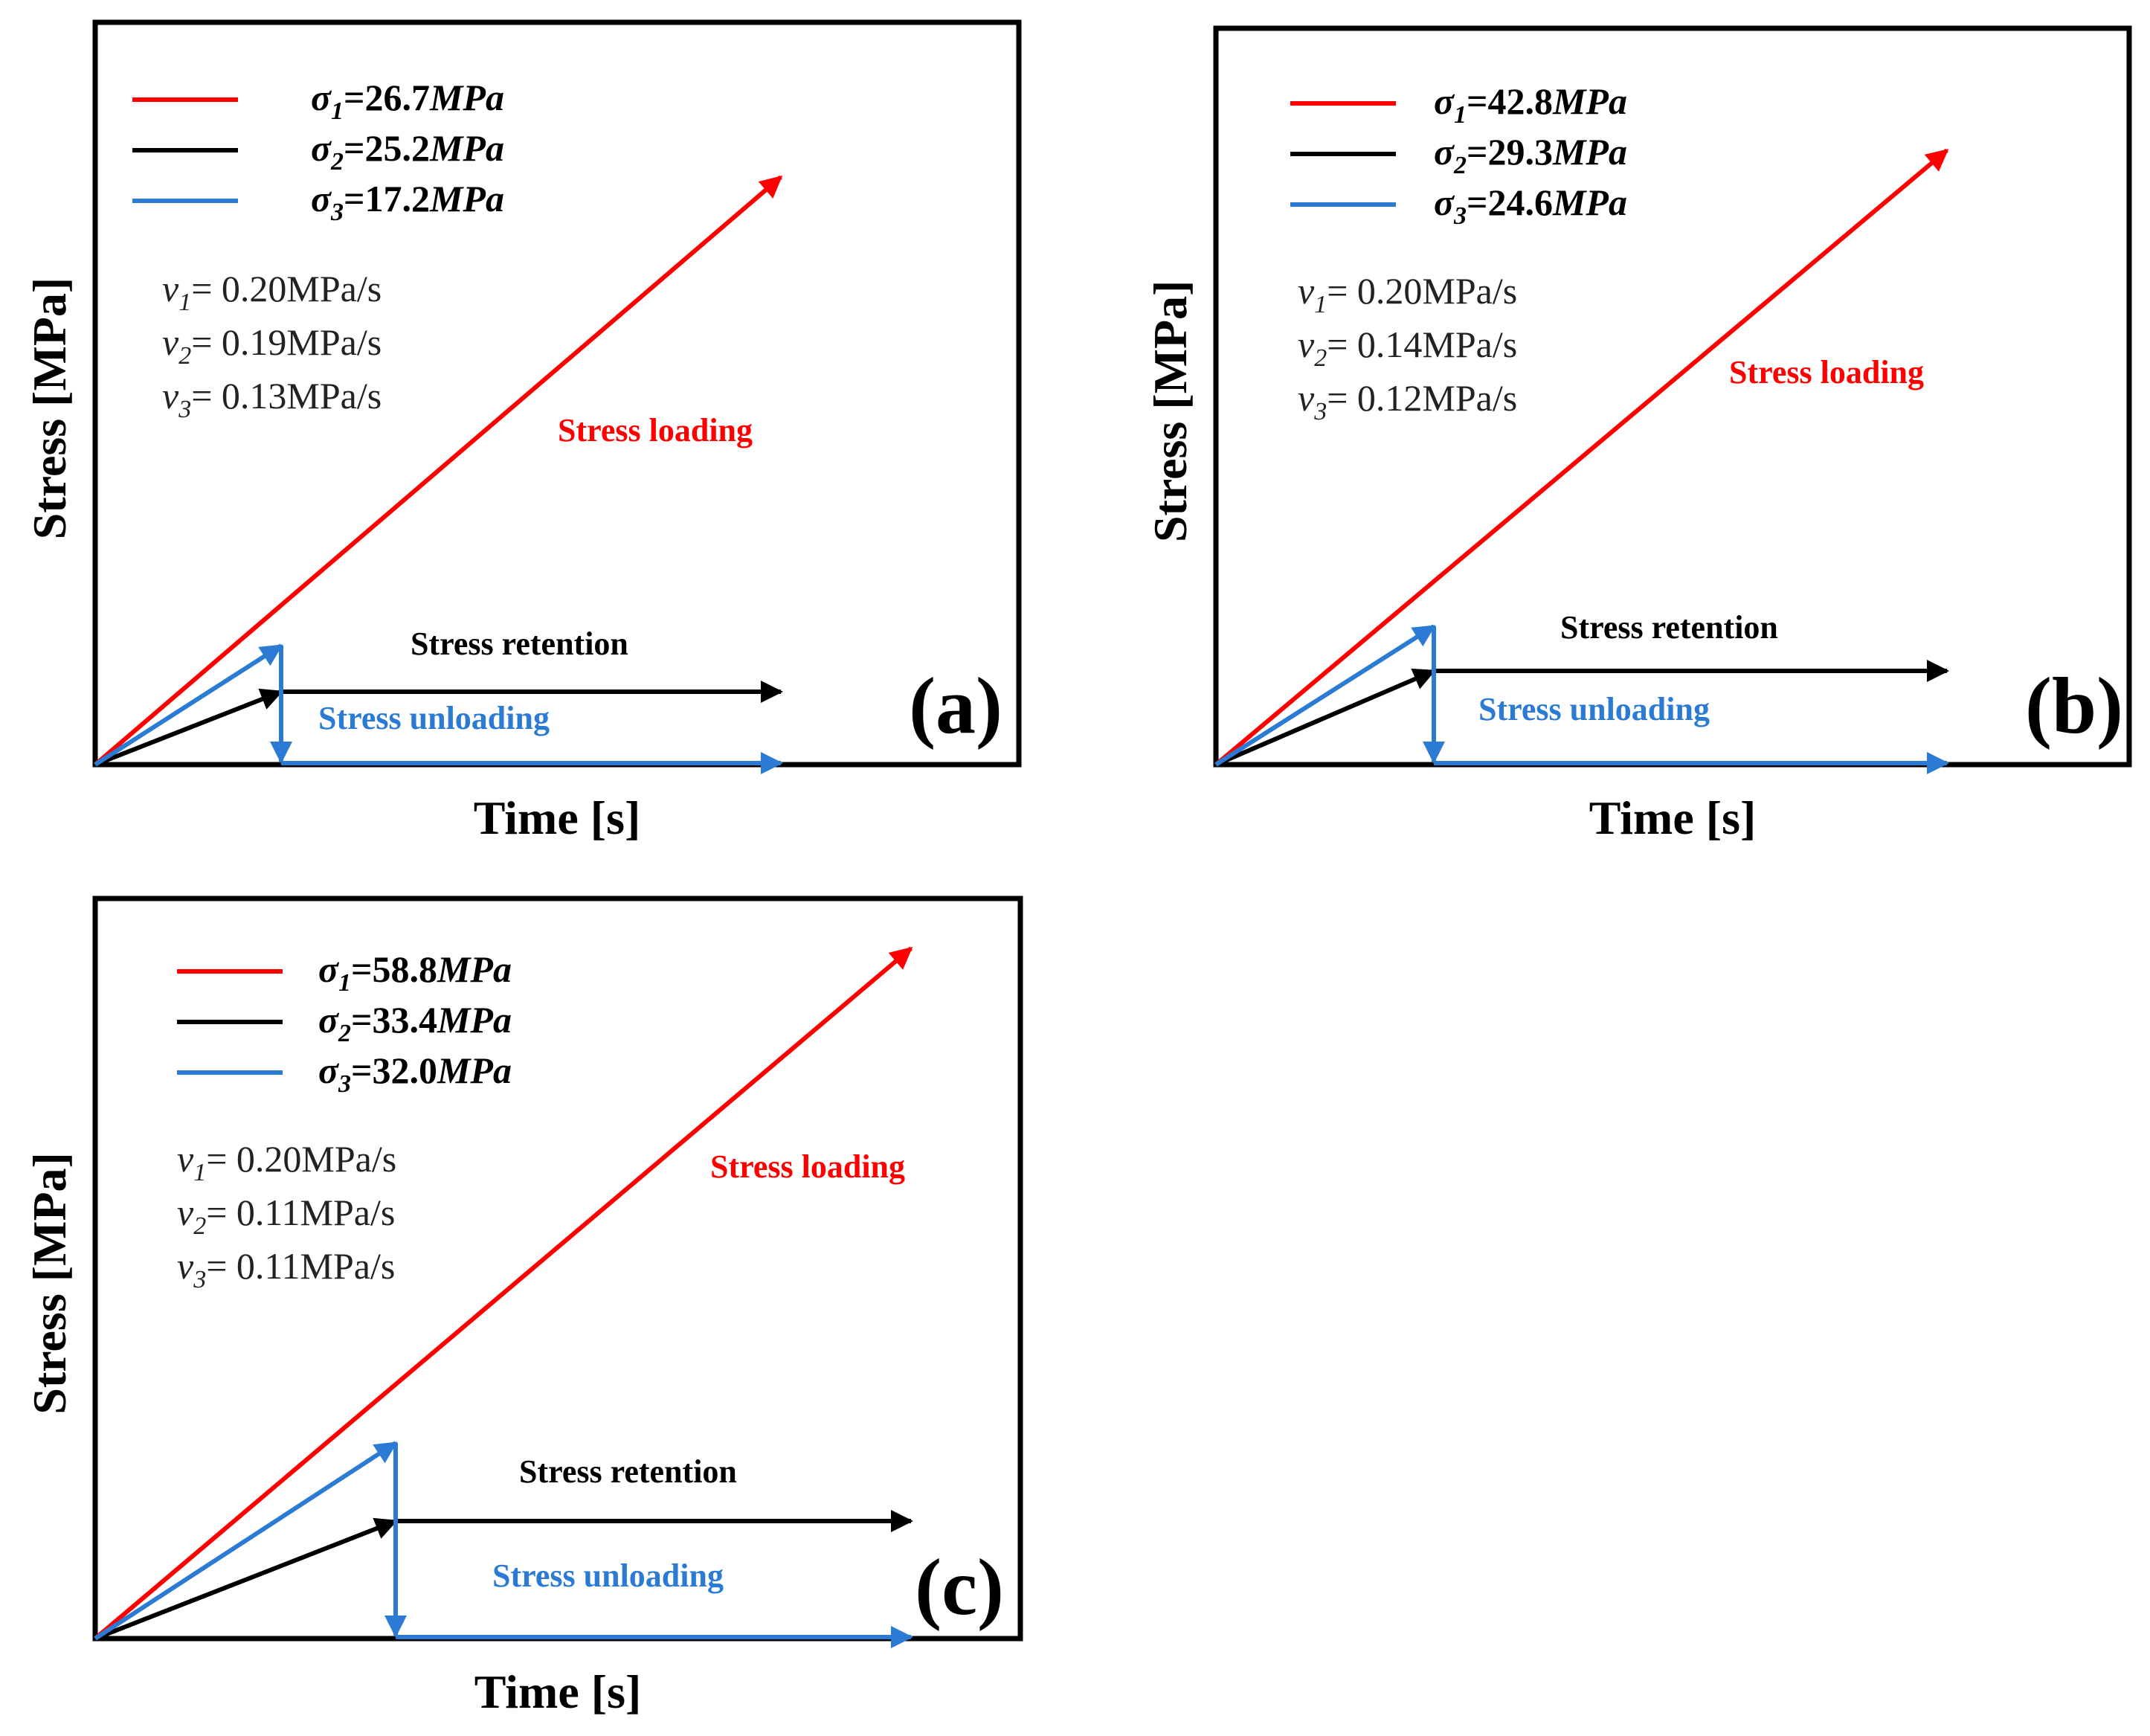 Image resolution: width=2150 pixels, height=1736 pixels. What do you see at coordinates (407, 101) in the screenshot?
I see `legend-label-1: σ1=26.7MPa` at bounding box center [407, 101].